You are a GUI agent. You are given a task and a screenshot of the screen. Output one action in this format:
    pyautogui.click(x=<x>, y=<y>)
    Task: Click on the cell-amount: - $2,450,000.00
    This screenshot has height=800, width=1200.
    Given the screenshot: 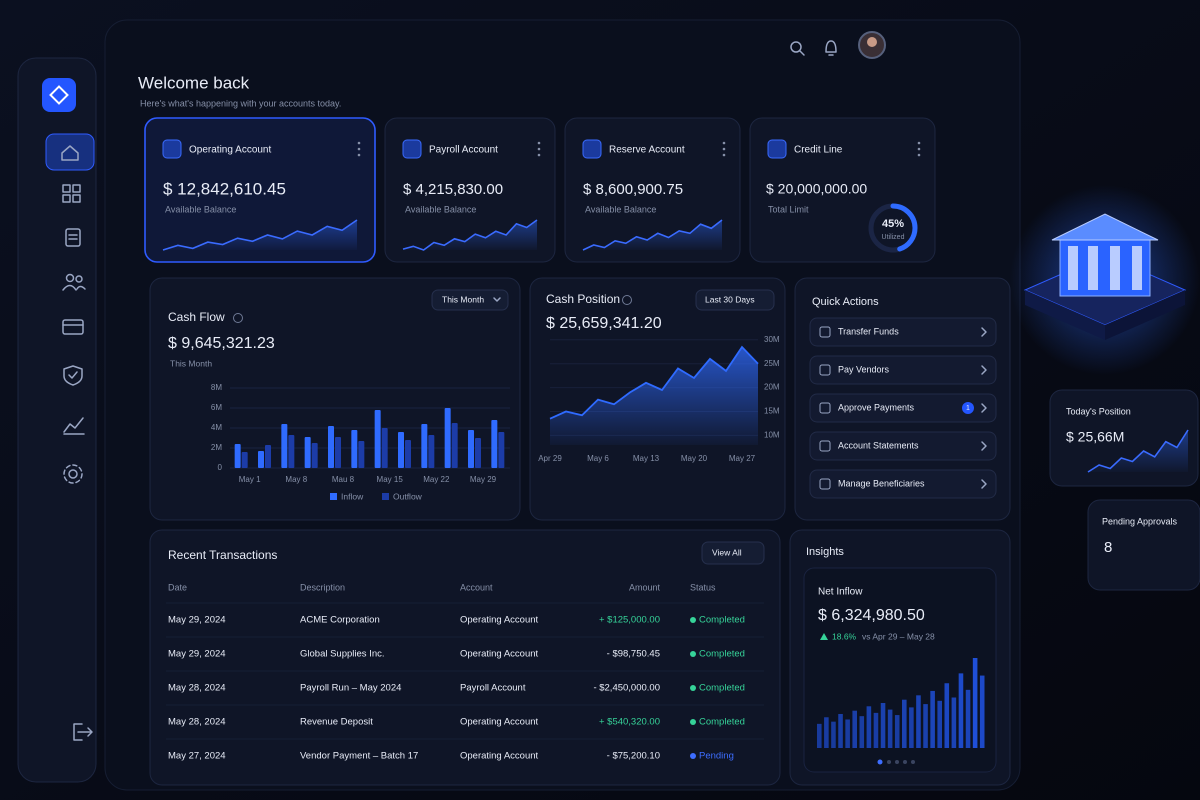 What is the action you would take?
    pyautogui.click(x=626, y=688)
    